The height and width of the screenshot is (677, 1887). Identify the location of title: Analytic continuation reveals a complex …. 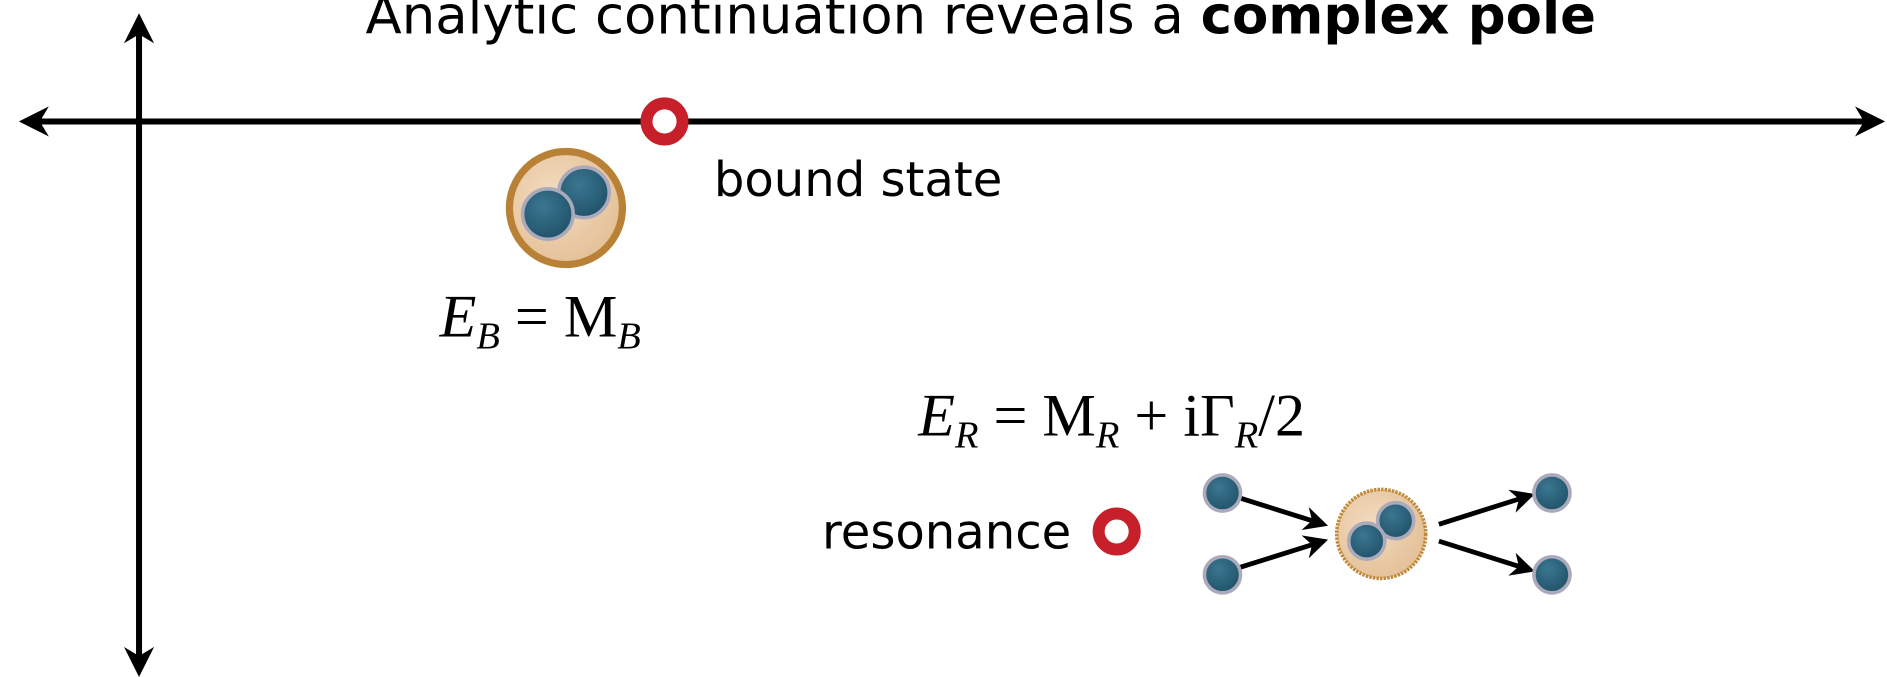
(981, 23).